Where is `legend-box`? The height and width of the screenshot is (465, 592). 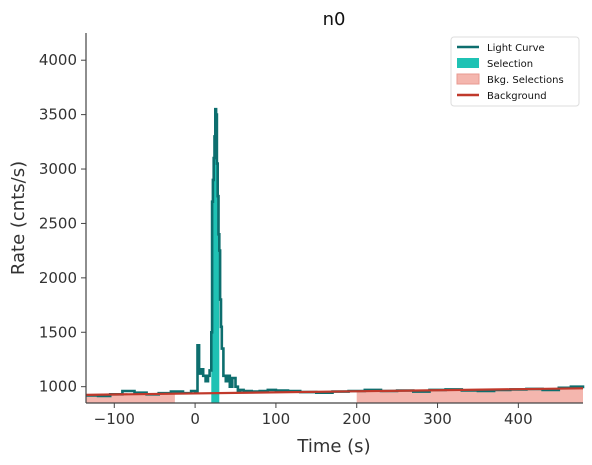
legend-box is located at coordinates (515, 71).